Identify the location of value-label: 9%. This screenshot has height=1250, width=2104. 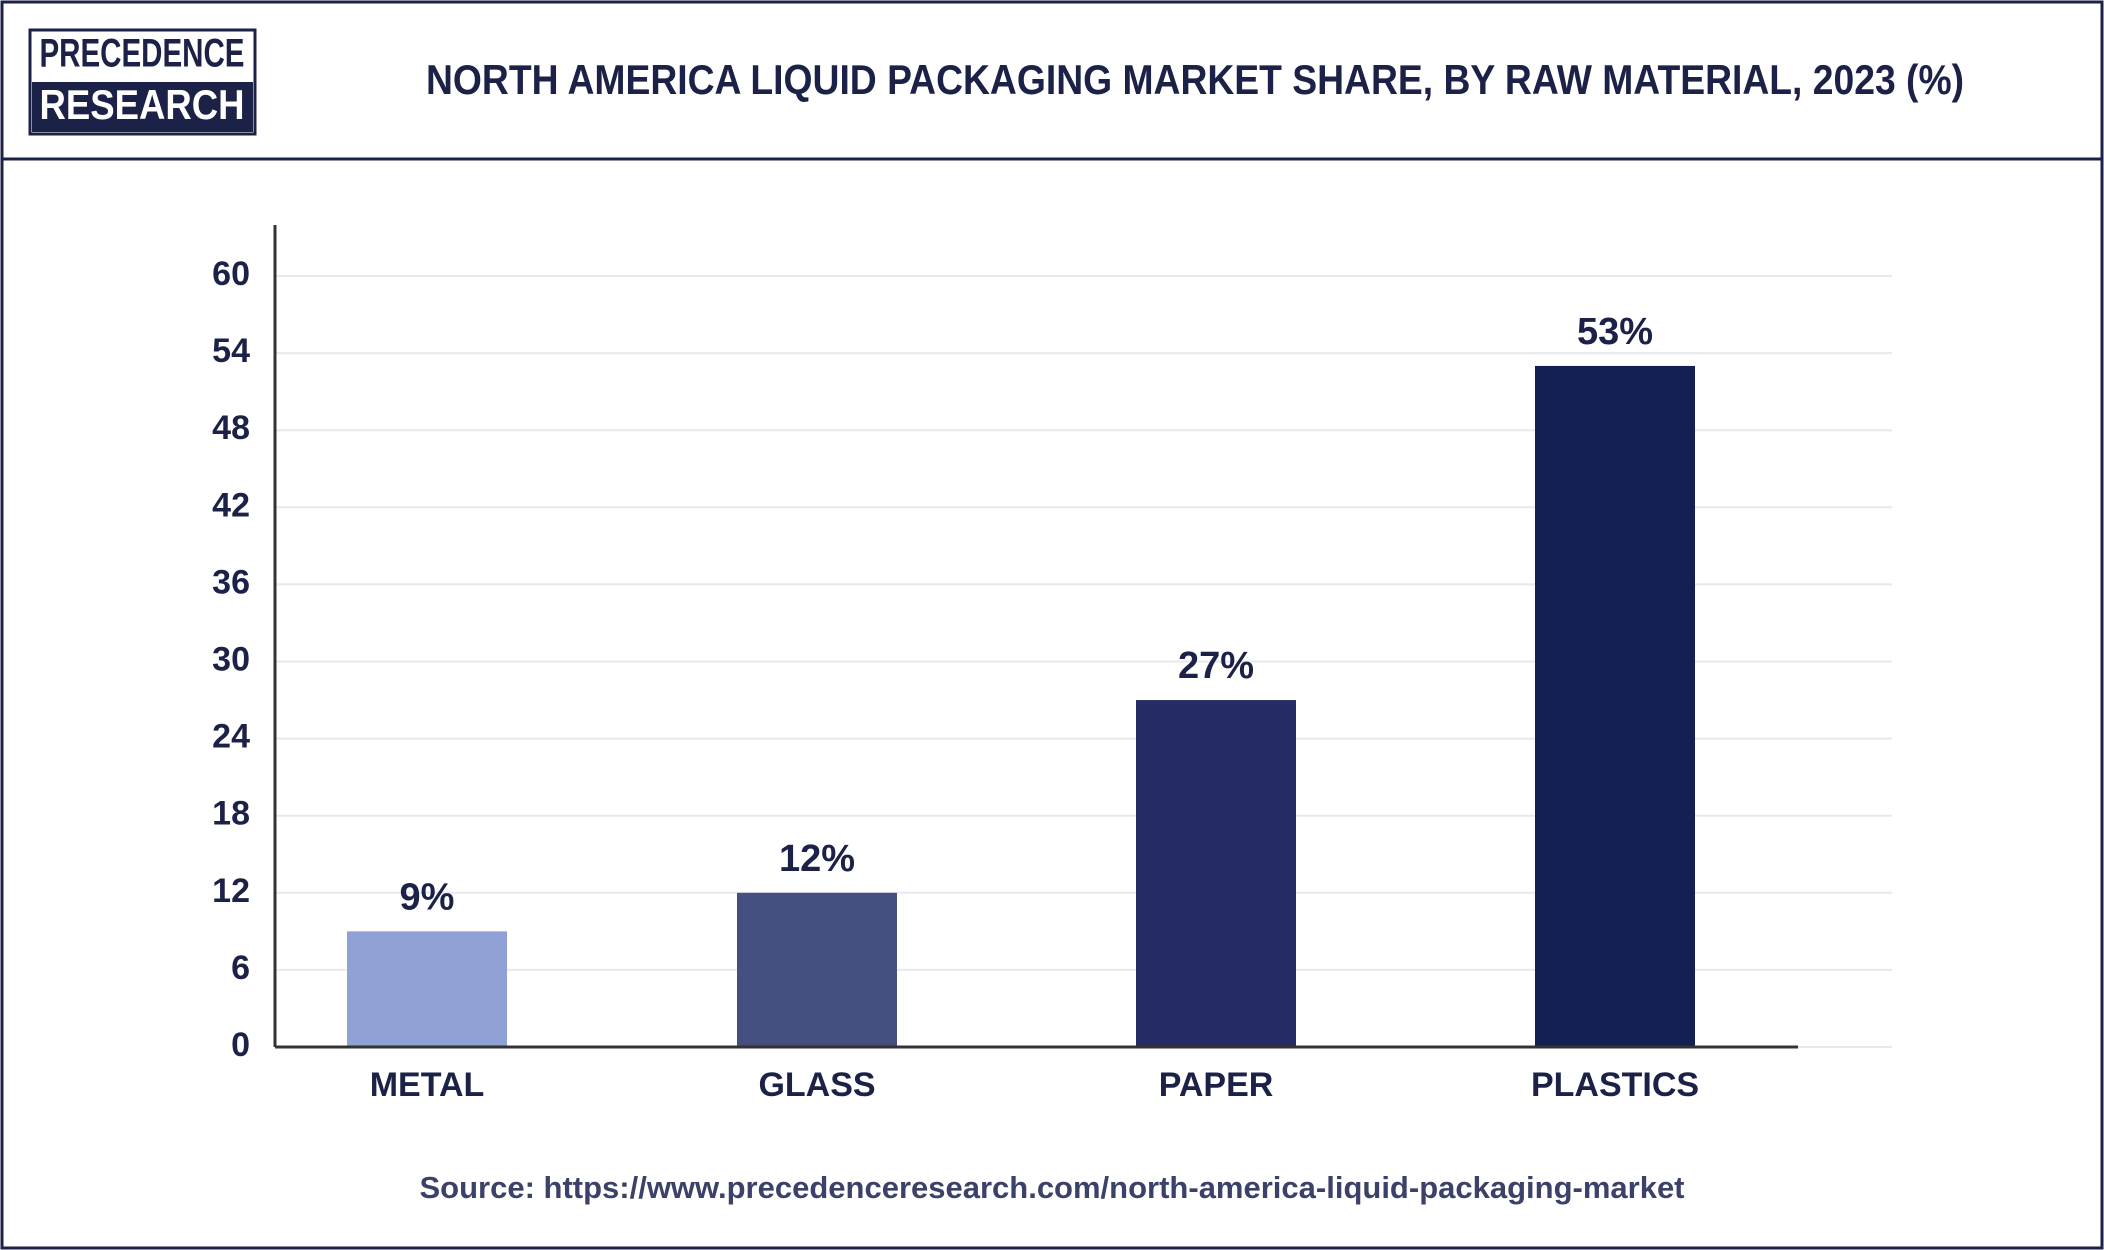
(427, 897).